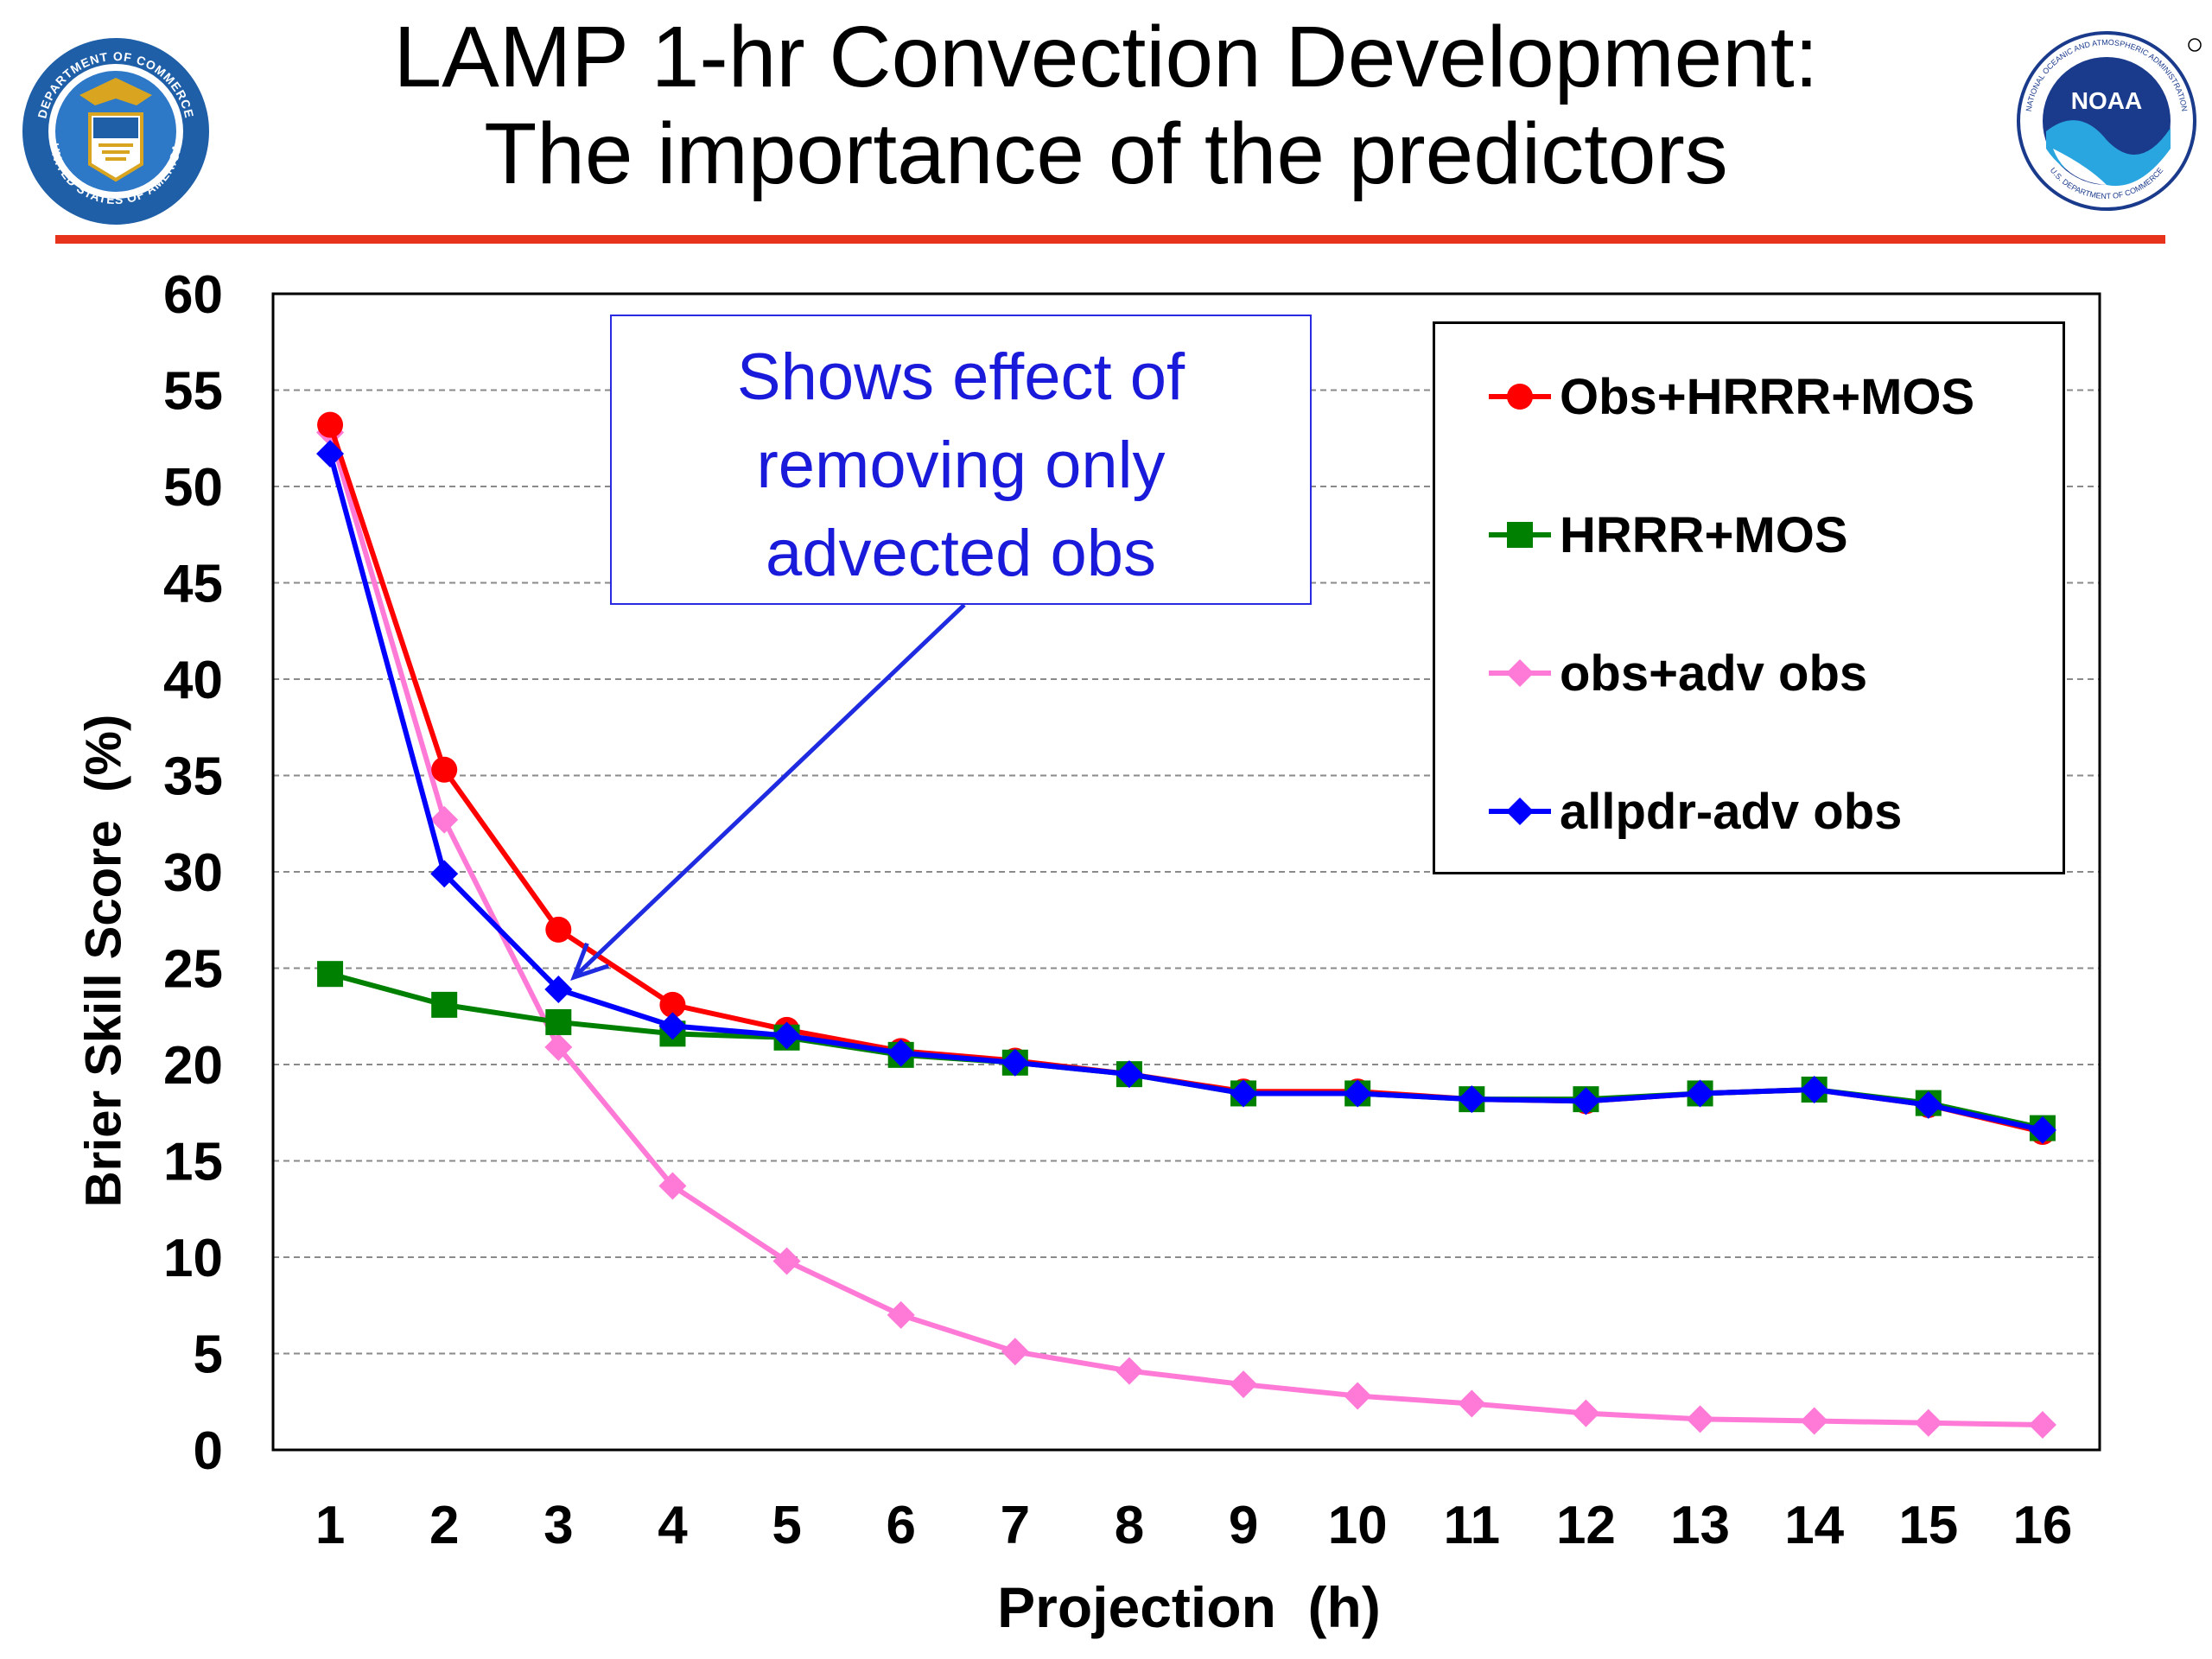 The height and width of the screenshot is (1659, 2212). What do you see at coordinates (1700, 1525) in the screenshot?
I see `x-tick-label: 13` at bounding box center [1700, 1525].